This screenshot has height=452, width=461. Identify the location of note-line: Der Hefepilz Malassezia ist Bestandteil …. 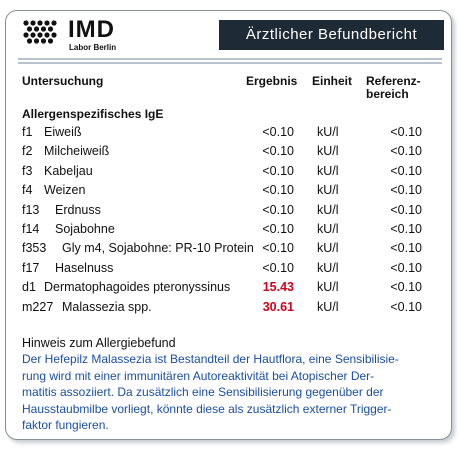
(210, 359).